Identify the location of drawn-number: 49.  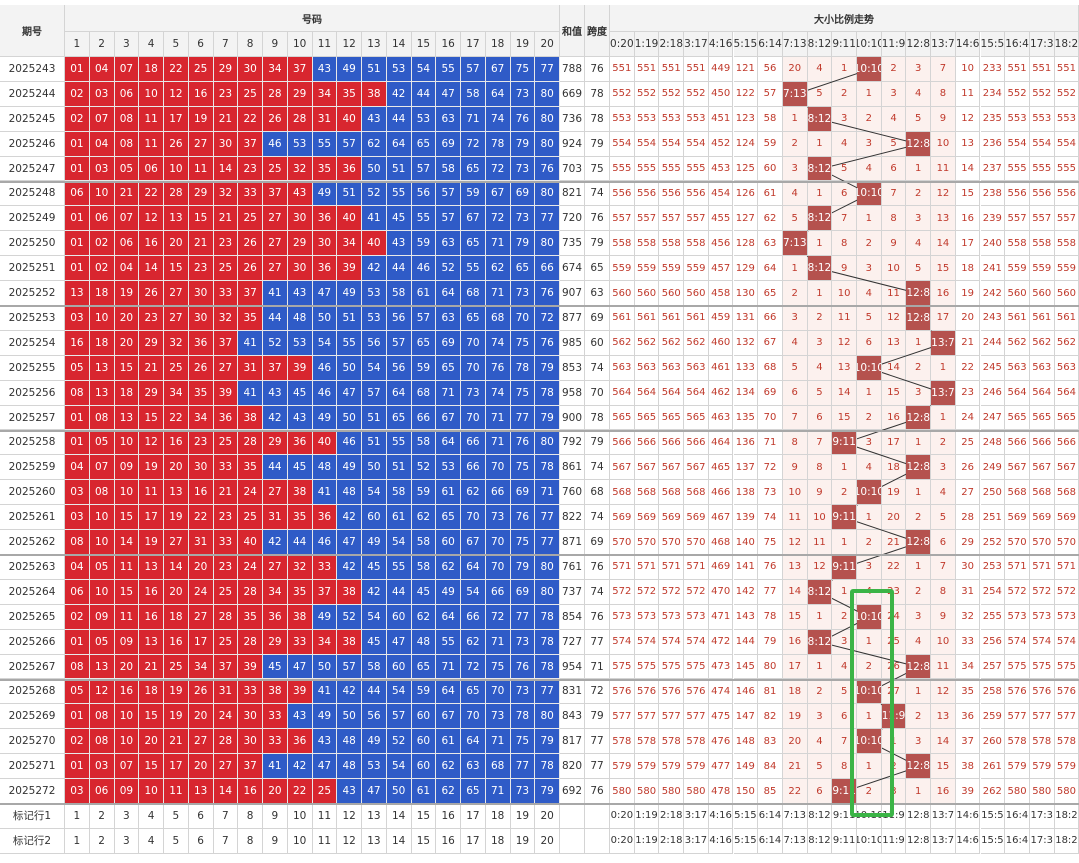
(325, 194).